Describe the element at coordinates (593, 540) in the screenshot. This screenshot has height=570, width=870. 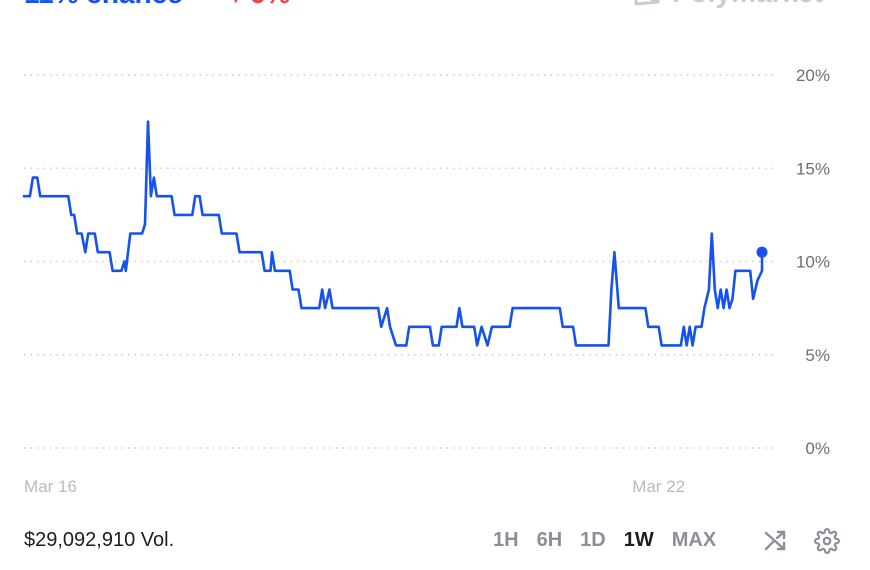
I see `range-button-1d: 1D` at that location.